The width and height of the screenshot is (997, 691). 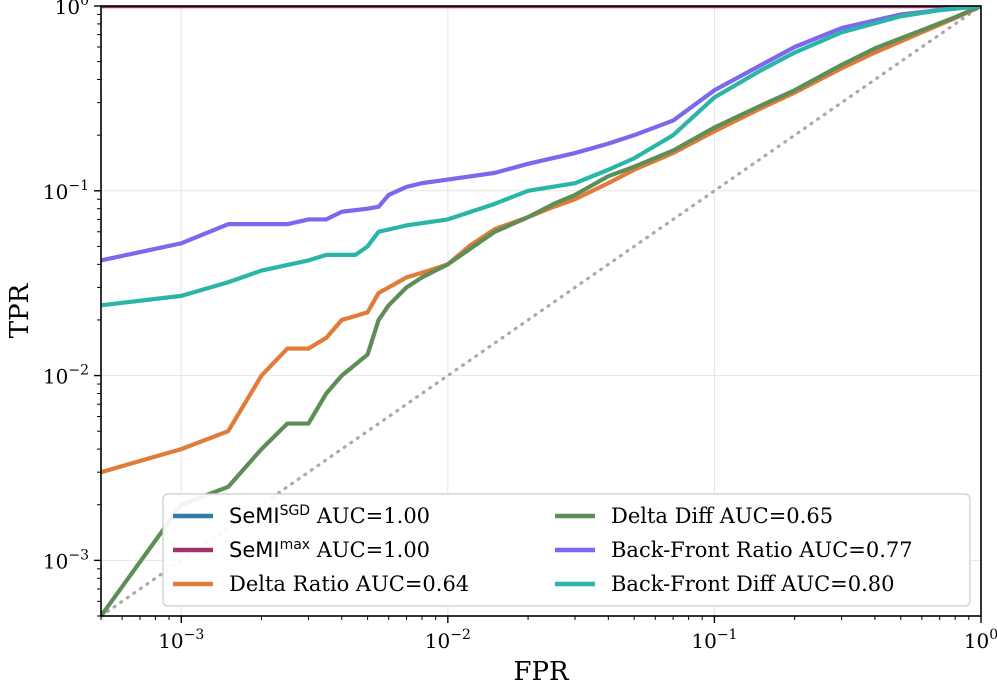 What do you see at coordinates (66, 376) in the screenshot?
I see `y-tick-label: 10⁻²` at bounding box center [66, 376].